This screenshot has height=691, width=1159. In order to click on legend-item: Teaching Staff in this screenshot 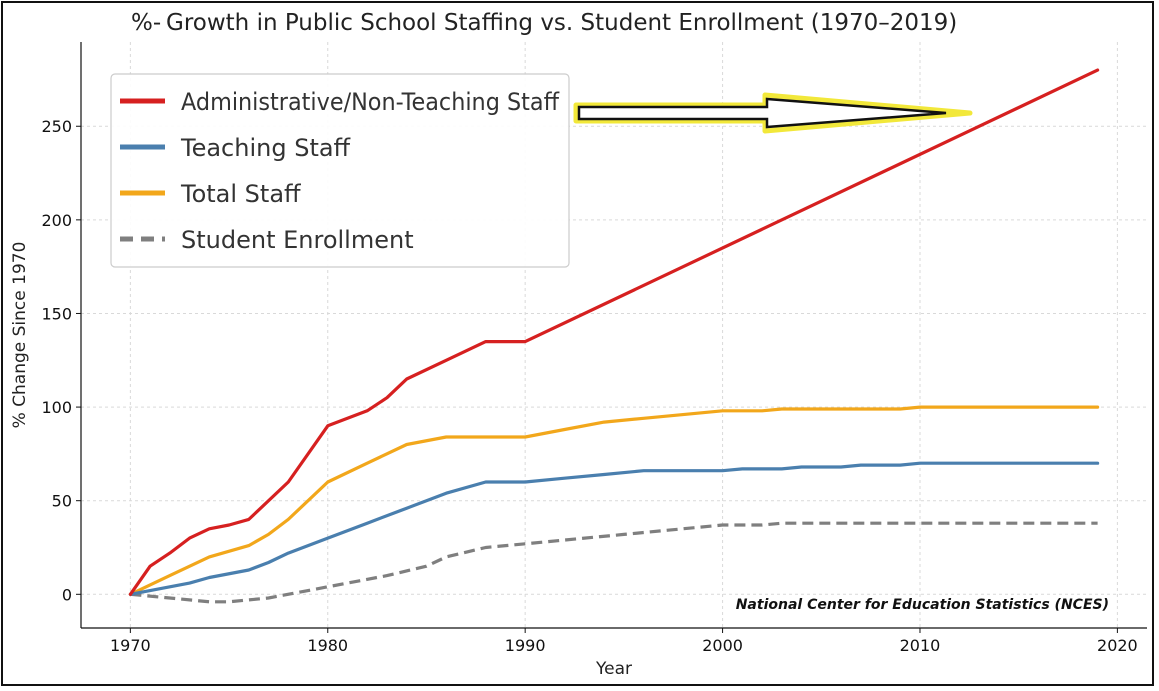, I will do `click(235, 148)`.